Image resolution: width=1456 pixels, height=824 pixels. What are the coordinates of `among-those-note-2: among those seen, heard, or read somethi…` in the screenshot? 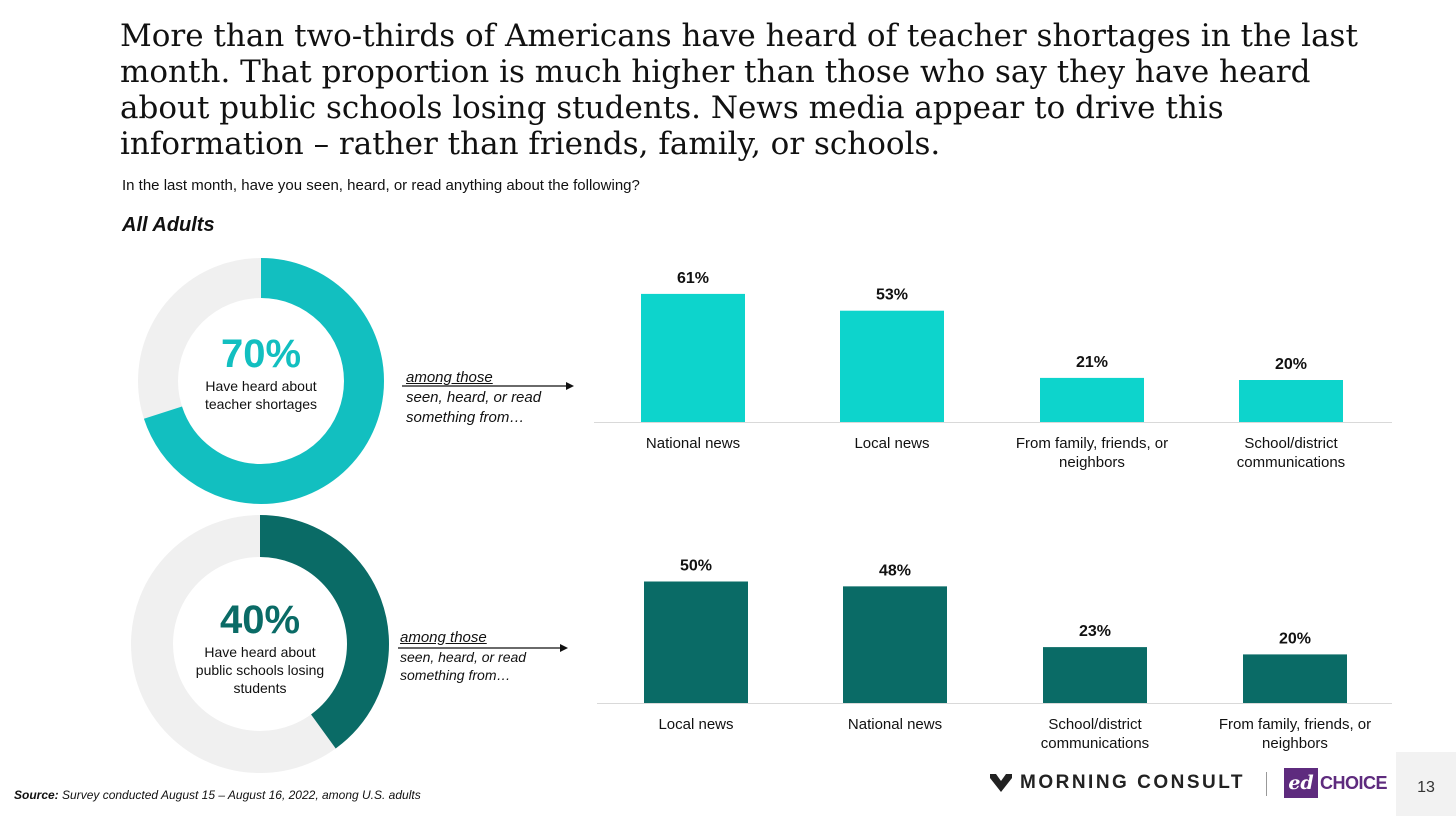 It's located at (463, 656).